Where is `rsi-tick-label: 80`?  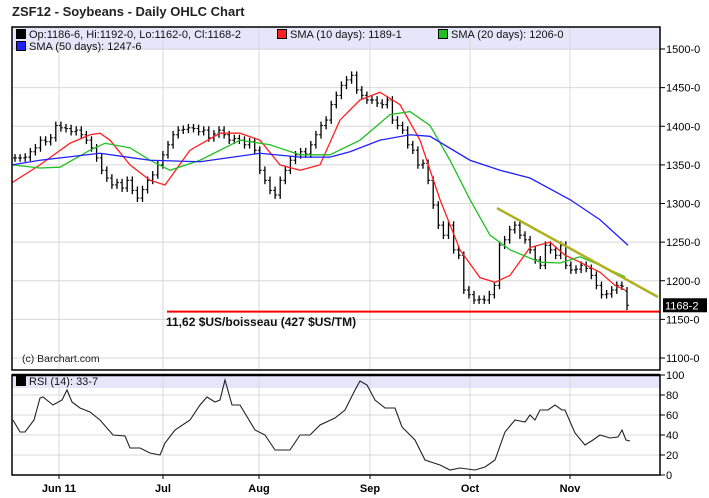 rsi-tick-label: 80 is located at coordinates (672, 396).